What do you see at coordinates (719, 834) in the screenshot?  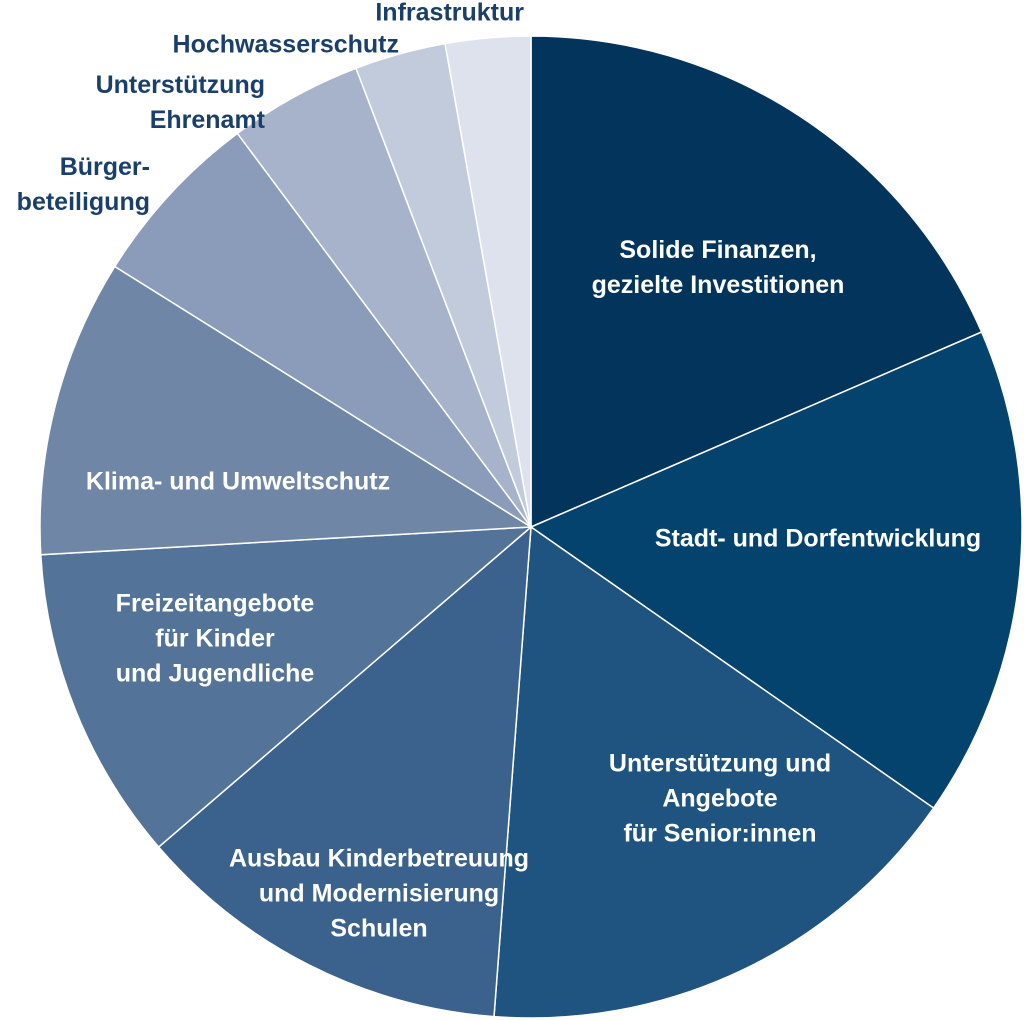 I see `slice-label-line: für Senior:innen` at bounding box center [719, 834].